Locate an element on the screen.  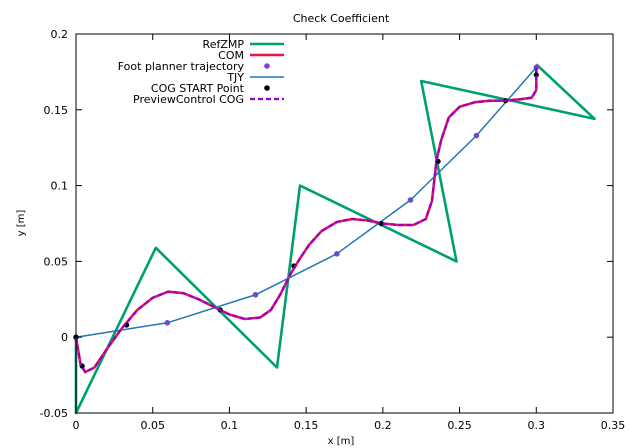
x-tick-label: 0.1 is located at coordinates (230, 425).